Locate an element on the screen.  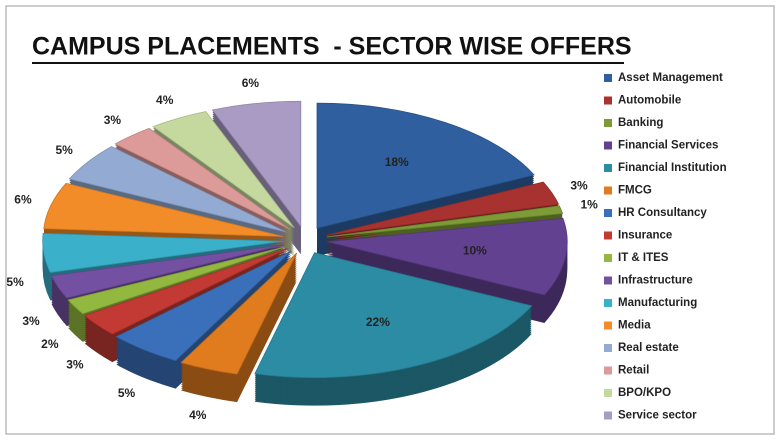
legend-label: IT & ITES is located at coordinates (643, 258).